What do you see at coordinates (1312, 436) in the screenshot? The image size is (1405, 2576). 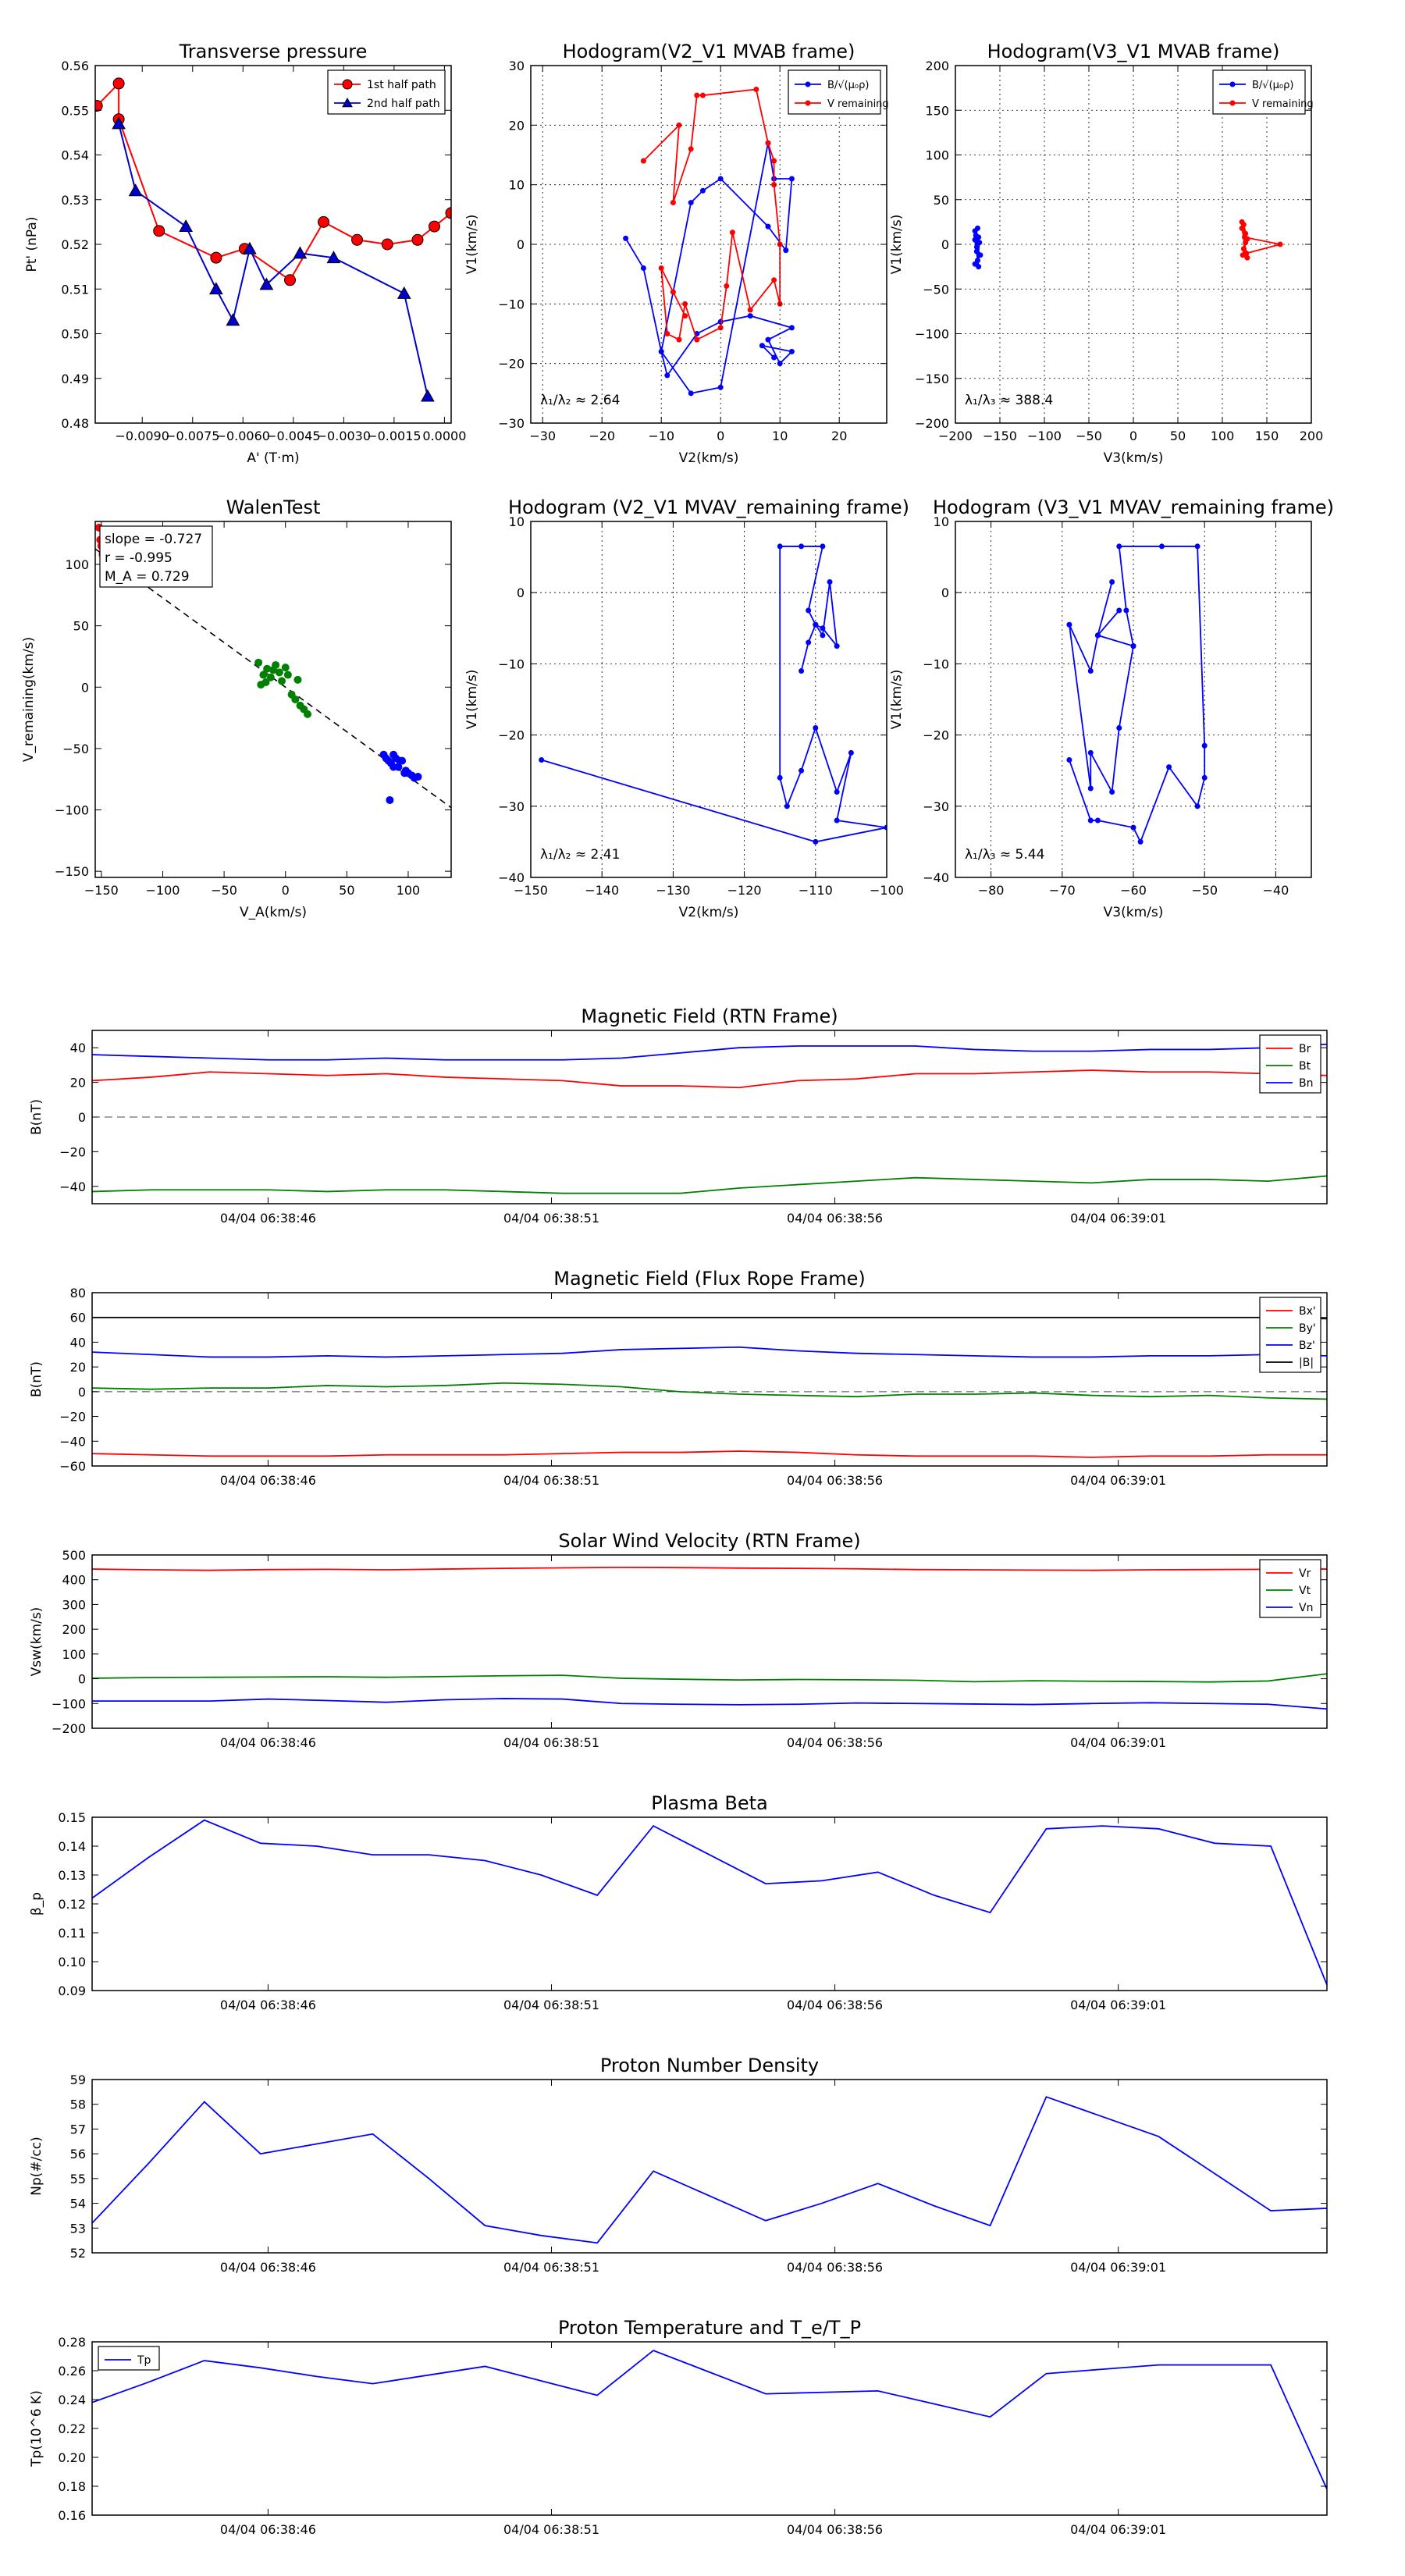 I see `x-tick-label: 200` at bounding box center [1312, 436].